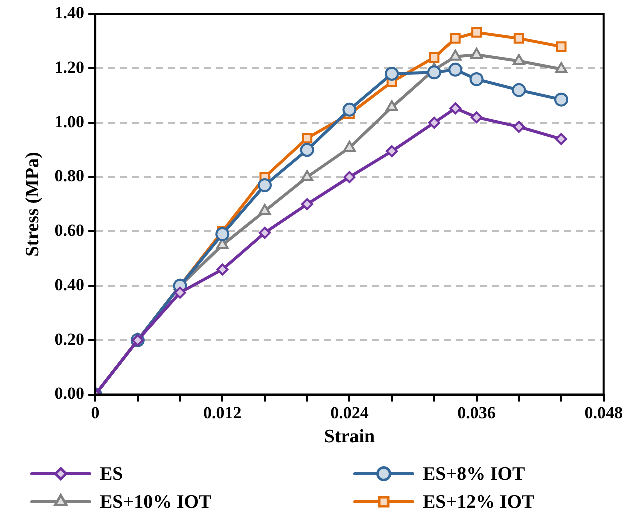 Image resolution: width=625 pixels, height=515 pixels. Describe the element at coordinates (474, 474) in the screenshot. I see `legend-label: ES+8% IOT` at that location.